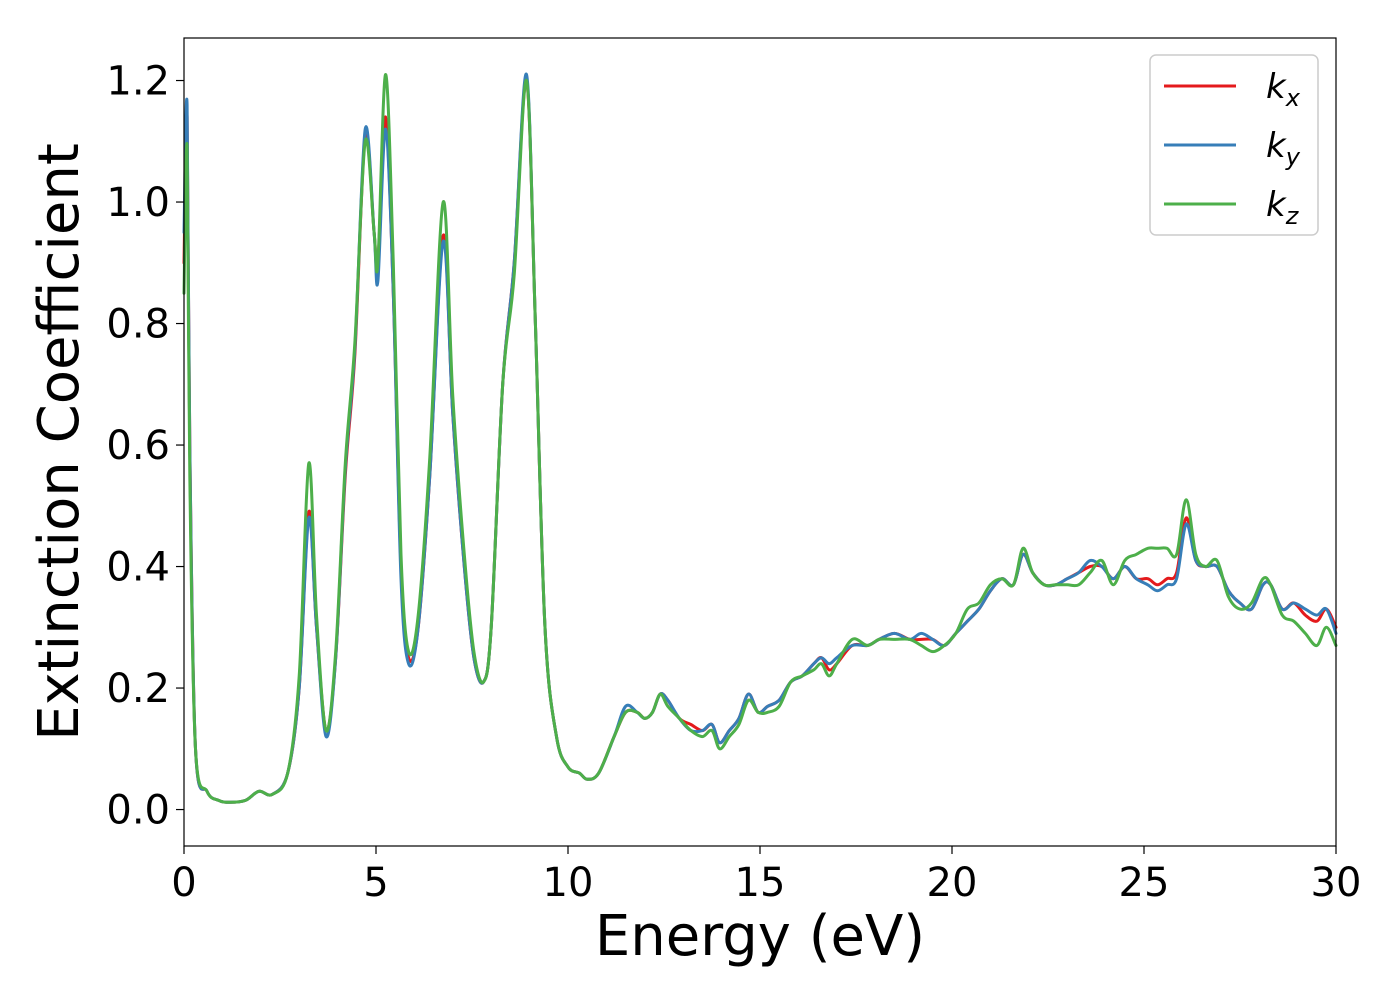  What do you see at coordinates (138, 811) in the screenshot?
I see `y-tick-label: 0.0` at bounding box center [138, 811].